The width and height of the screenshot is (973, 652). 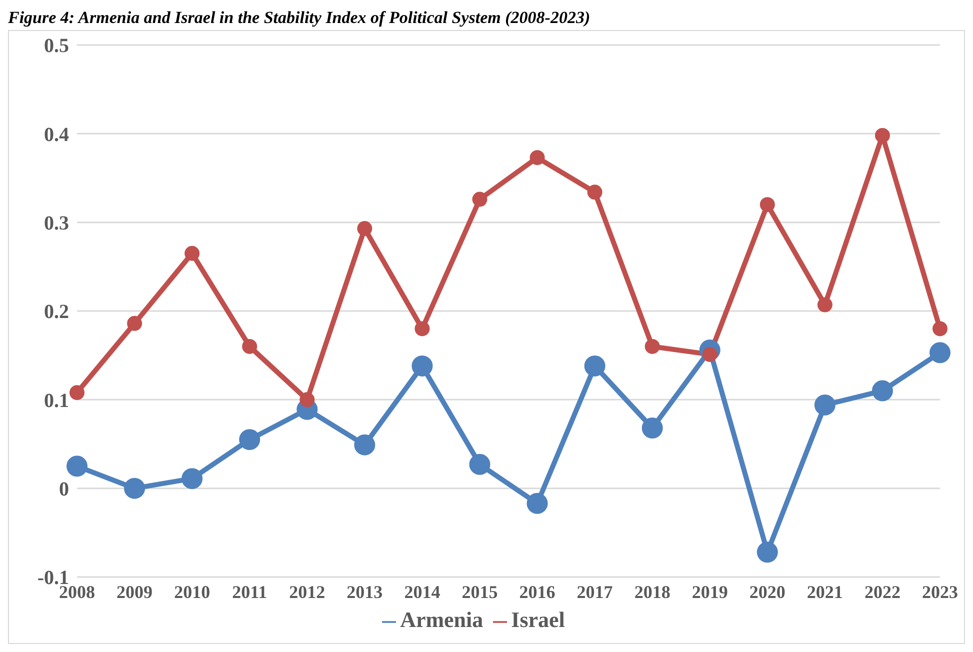 What do you see at coordinates (422, 592) in the screenshot?
I see `x-tick-label: 2014` at bounding box center [422, 592].